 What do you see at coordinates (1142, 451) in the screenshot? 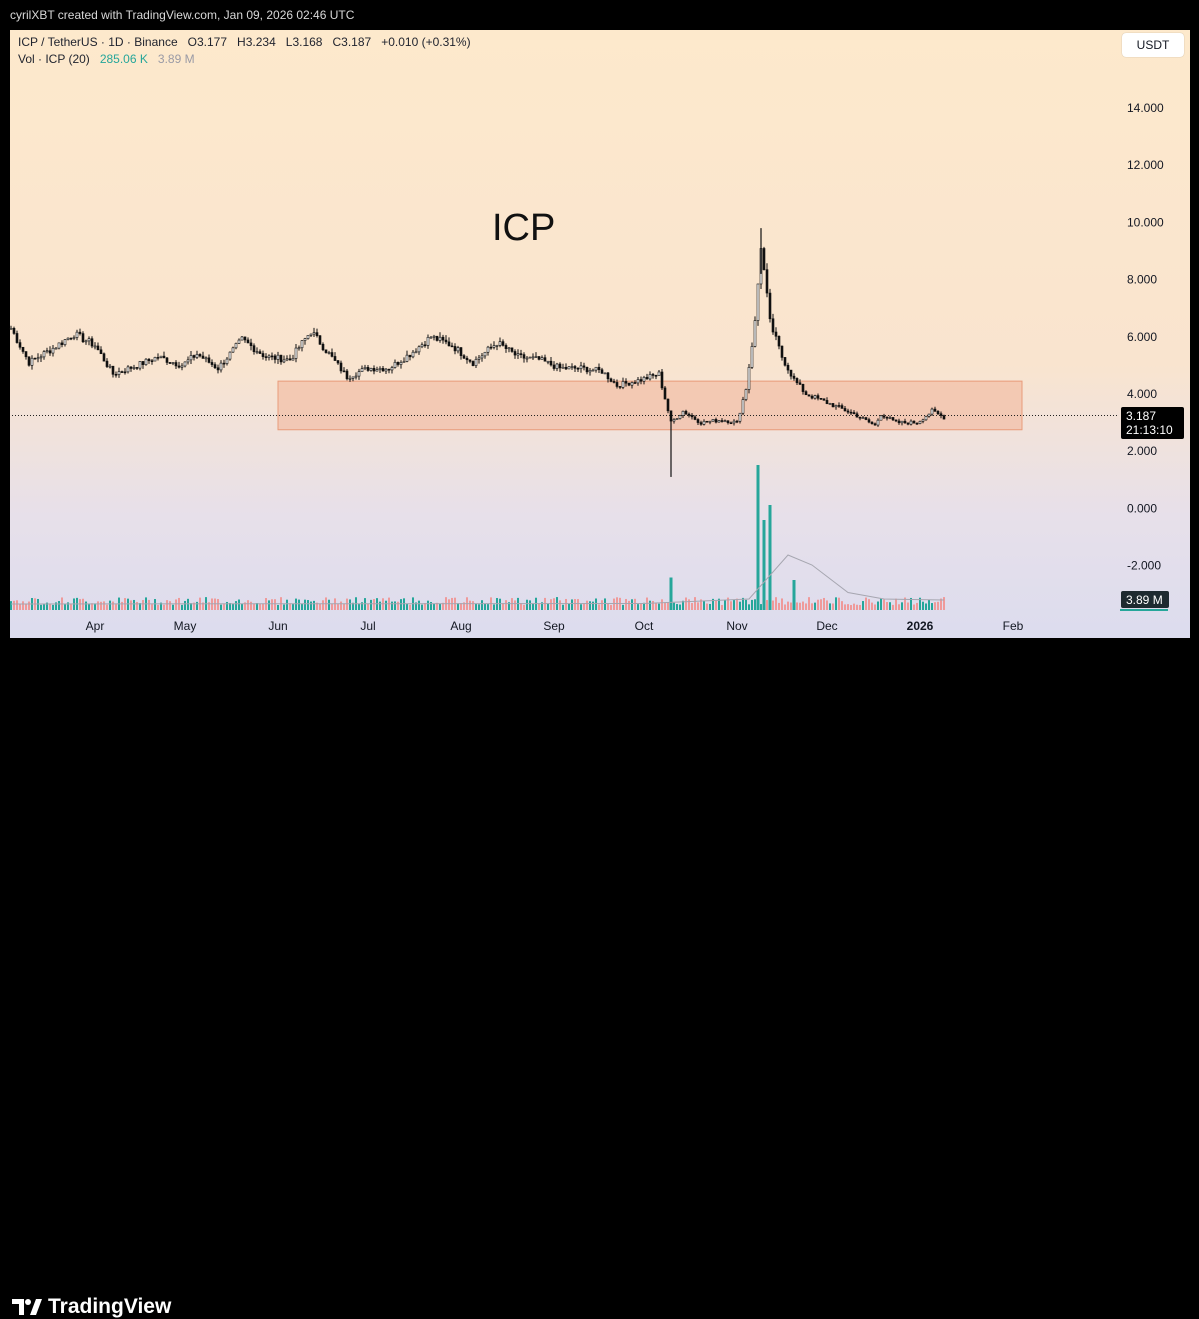
I see `y-axis-tick-label: 2.000` at bounding box center [1142, 451].